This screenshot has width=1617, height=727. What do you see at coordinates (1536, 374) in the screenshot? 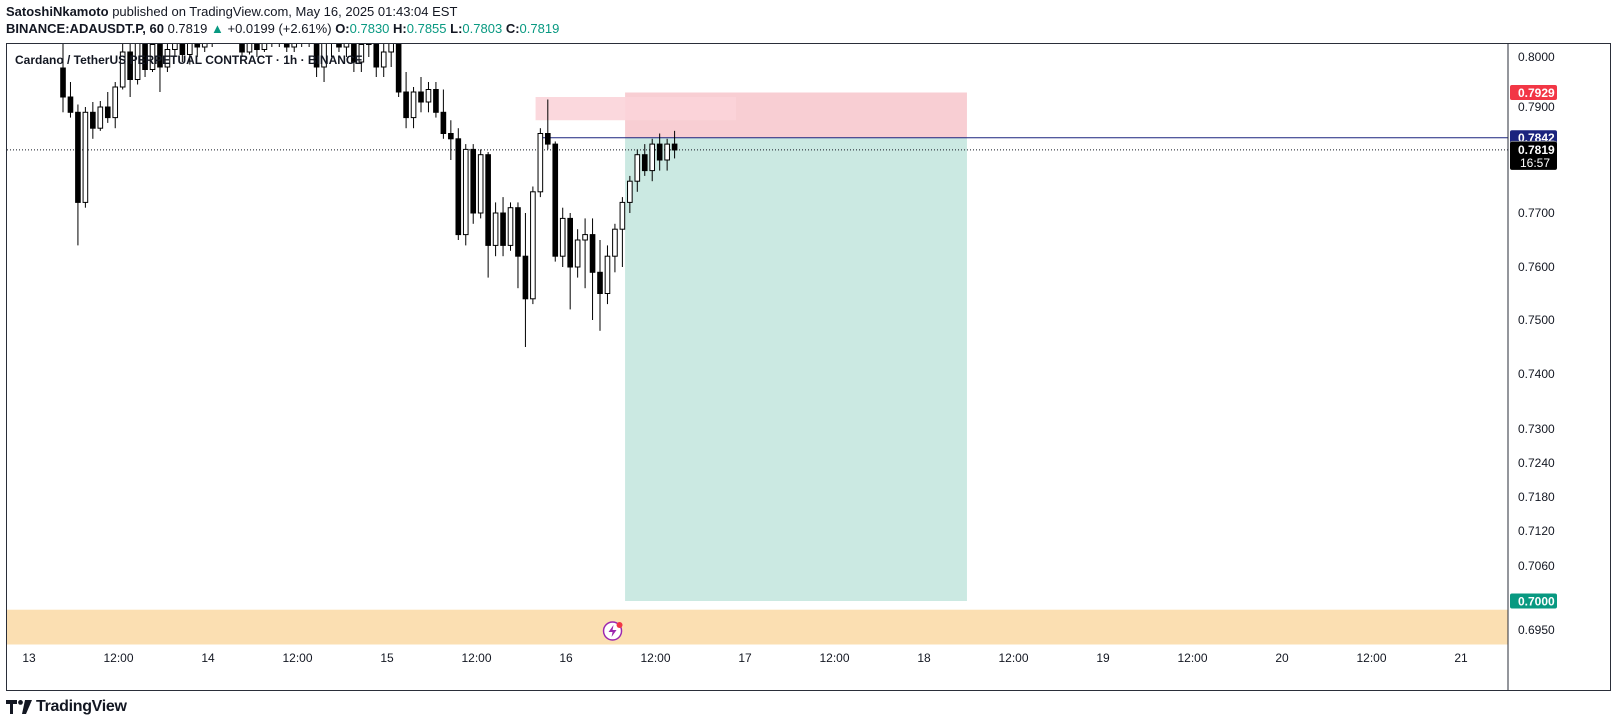
I see `y-tick-label: 0.7400` at bounding box center [1536, 374].